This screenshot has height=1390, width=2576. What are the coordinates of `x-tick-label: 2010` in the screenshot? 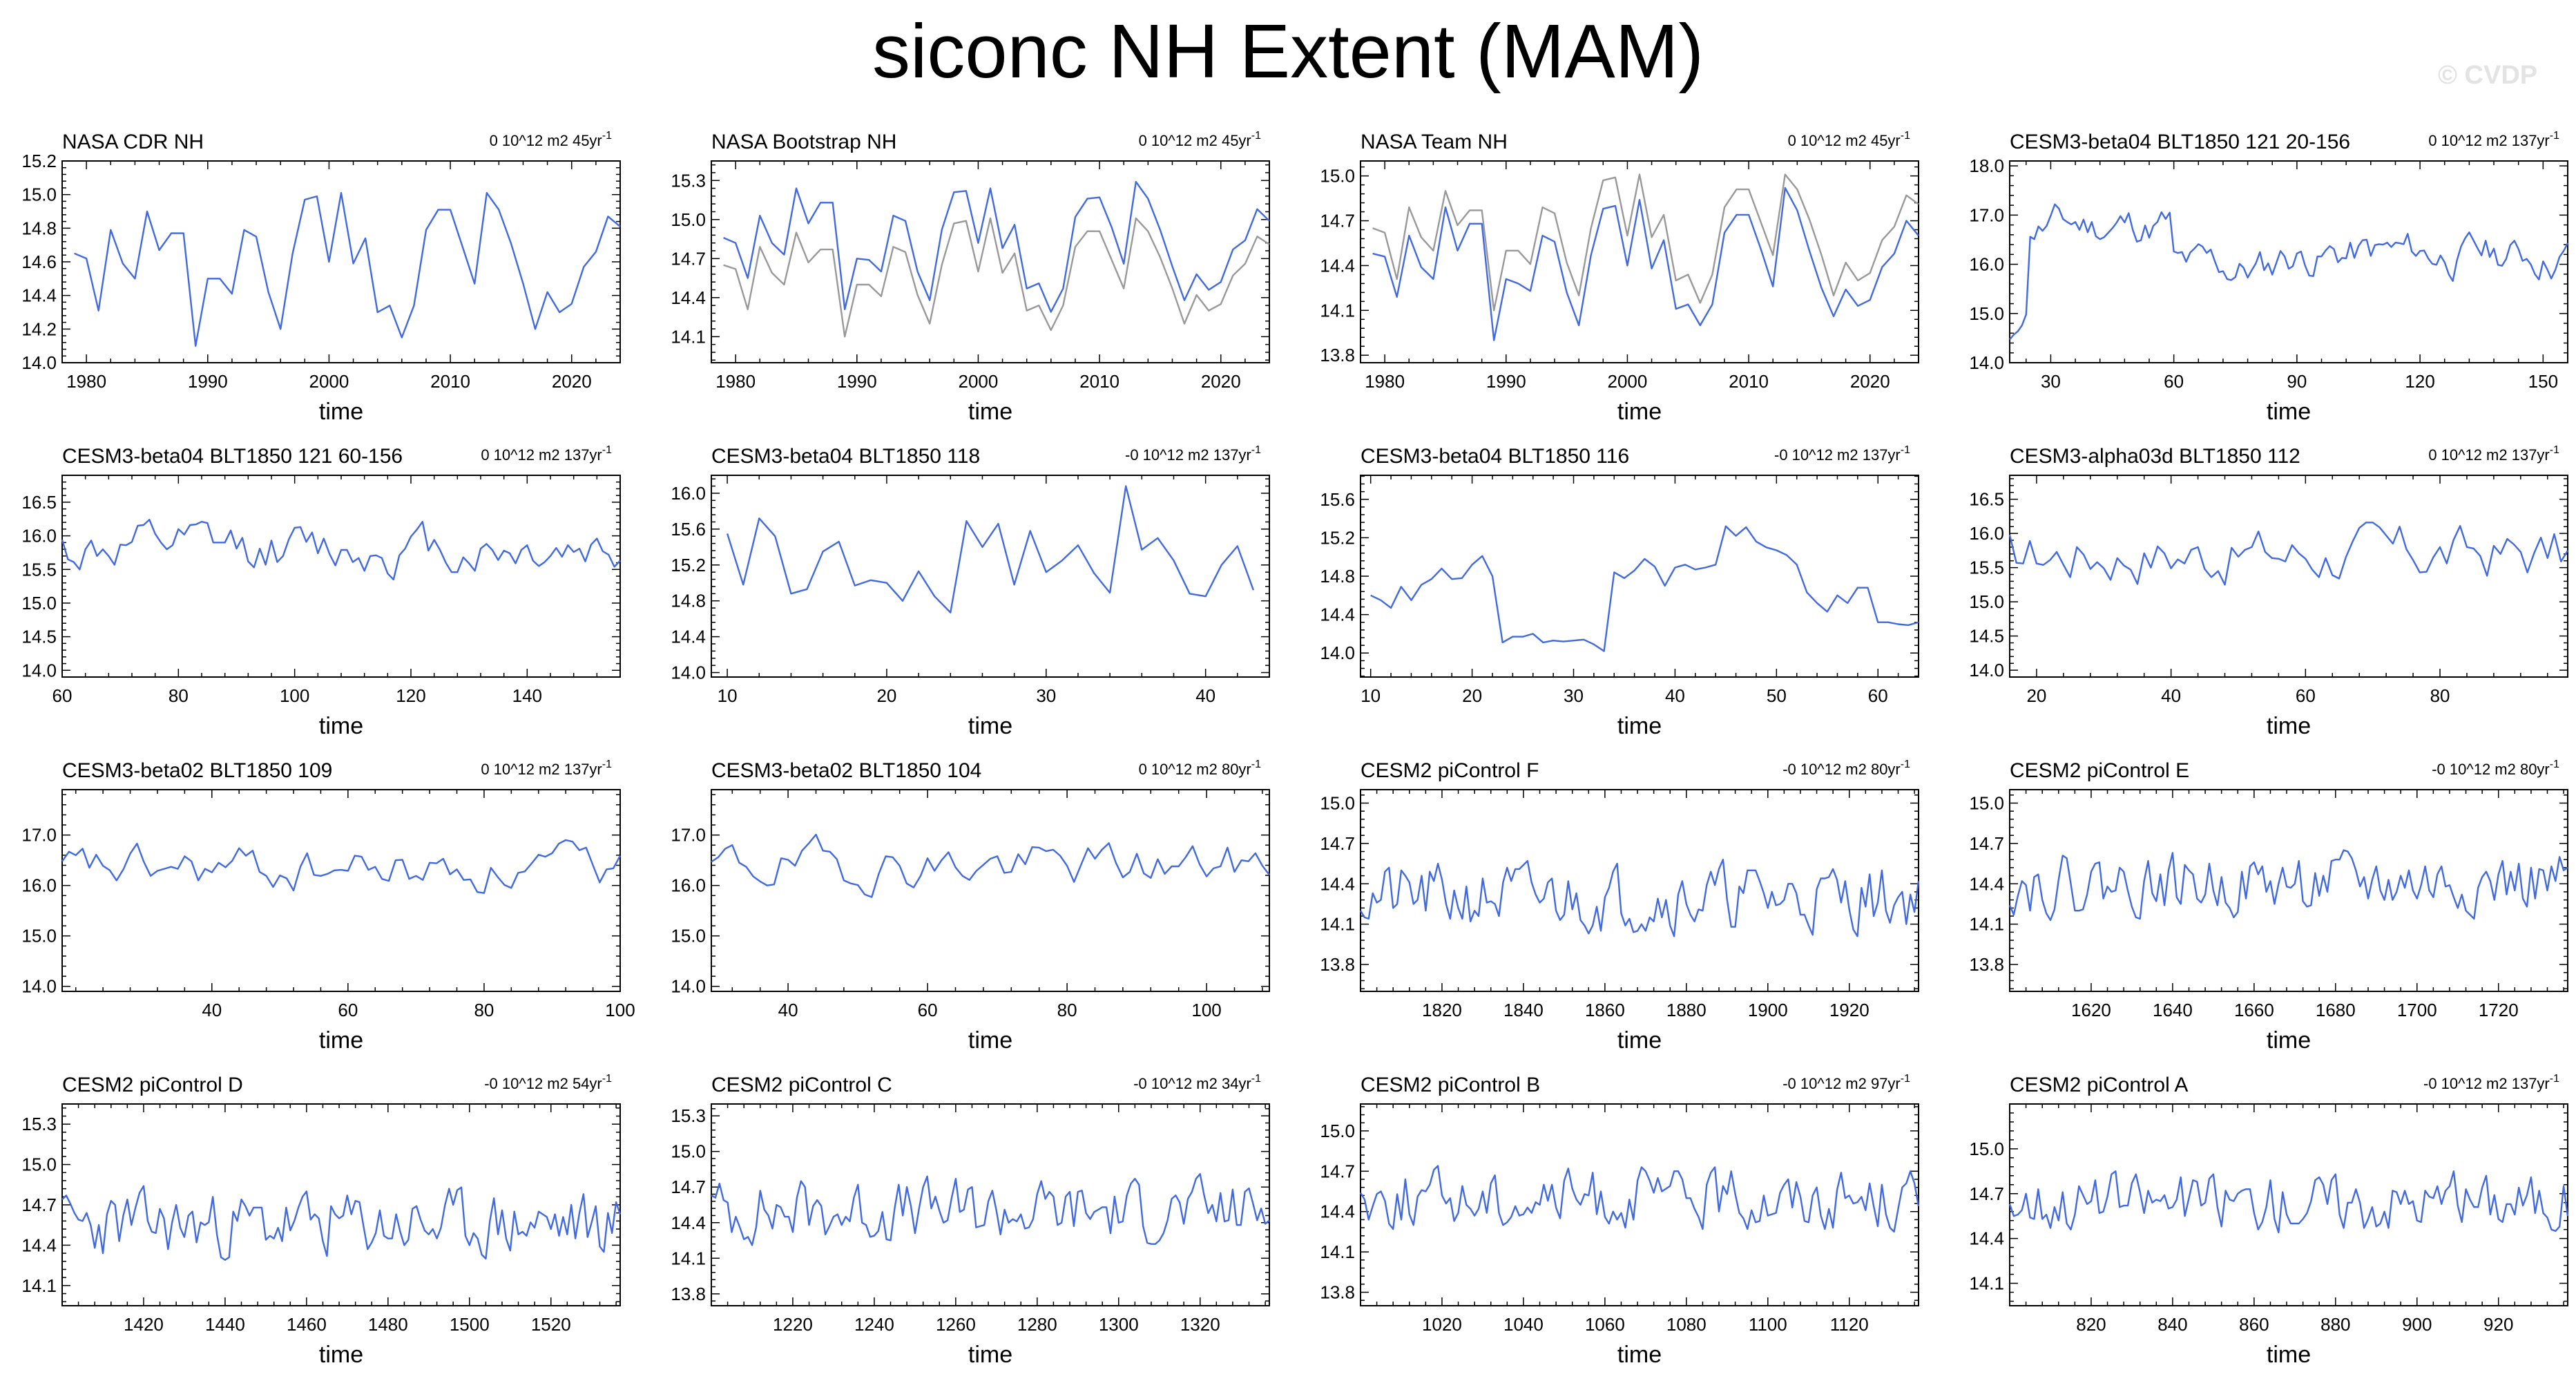 It's located at (450, 381).